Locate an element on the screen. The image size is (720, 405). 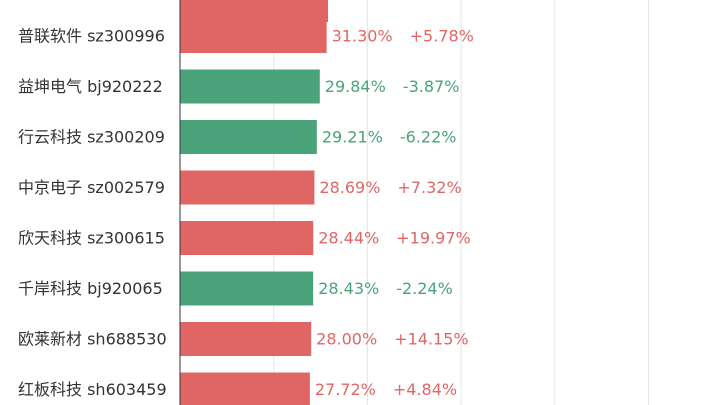
data-label-value: 29.21% is located at coordinates (352, 137).